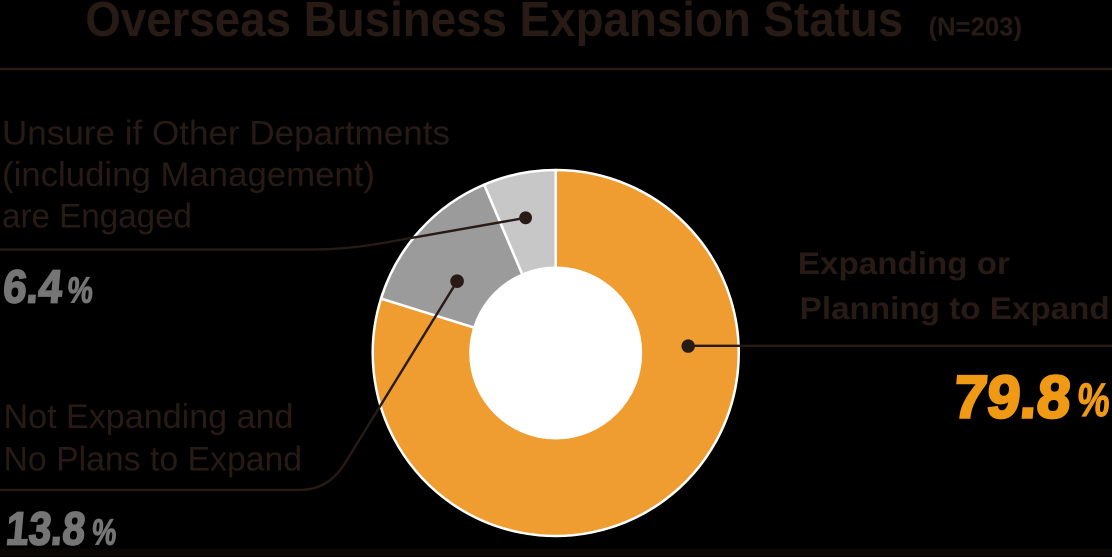  Describe the element at coordinates (97, 217) in the screenshot. I see `svg-text: are Engaged` at that location.